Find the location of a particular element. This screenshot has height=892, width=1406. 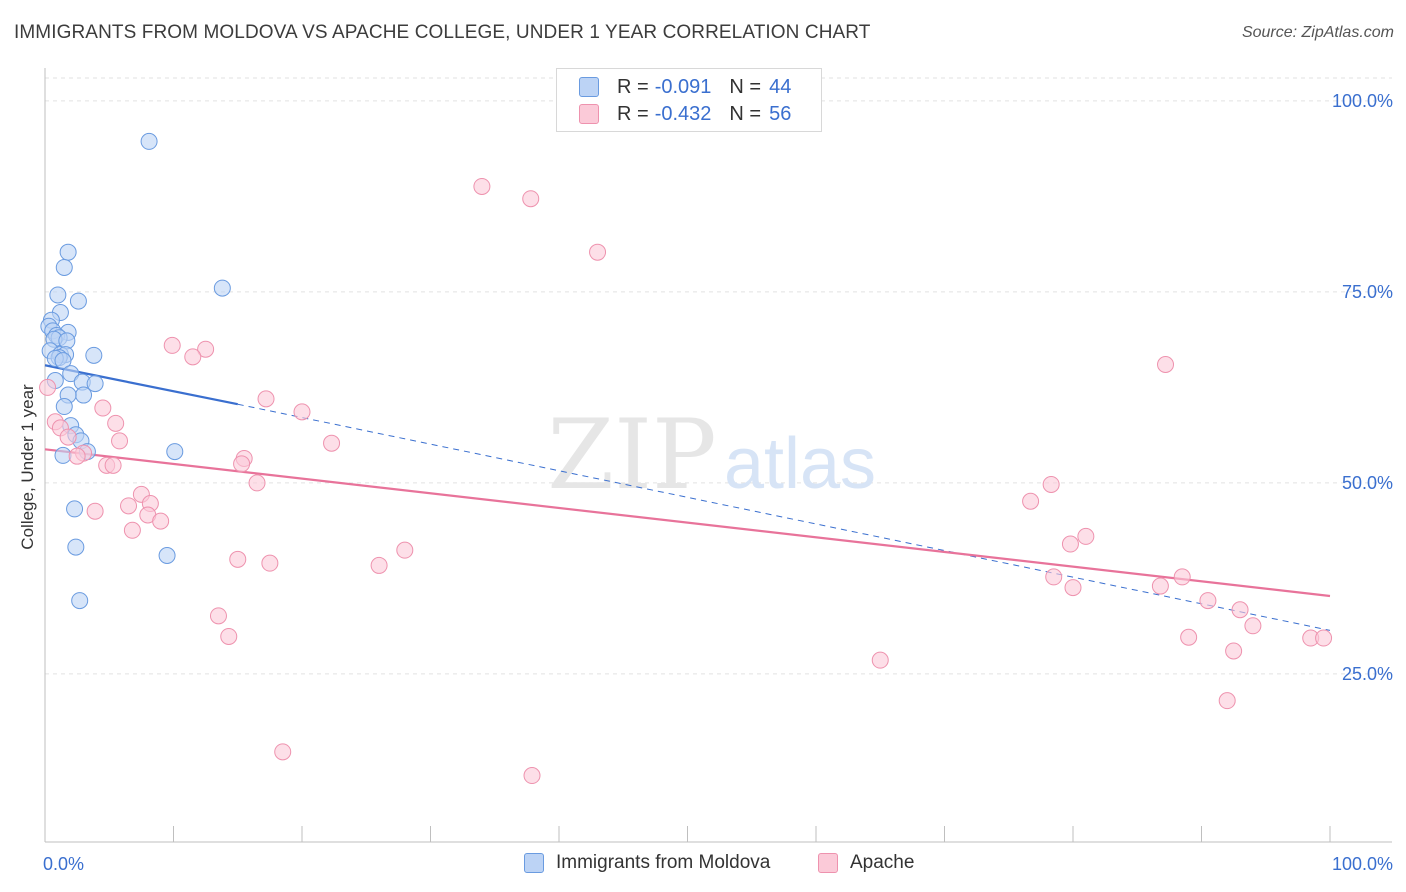

bottom-legend-moldova: Immigrants from Moldova is located at coordinates (647, 863).